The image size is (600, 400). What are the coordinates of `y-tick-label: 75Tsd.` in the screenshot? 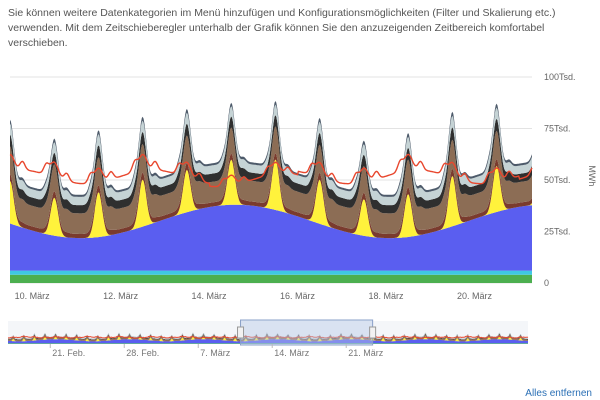 It's located at (557, 129).